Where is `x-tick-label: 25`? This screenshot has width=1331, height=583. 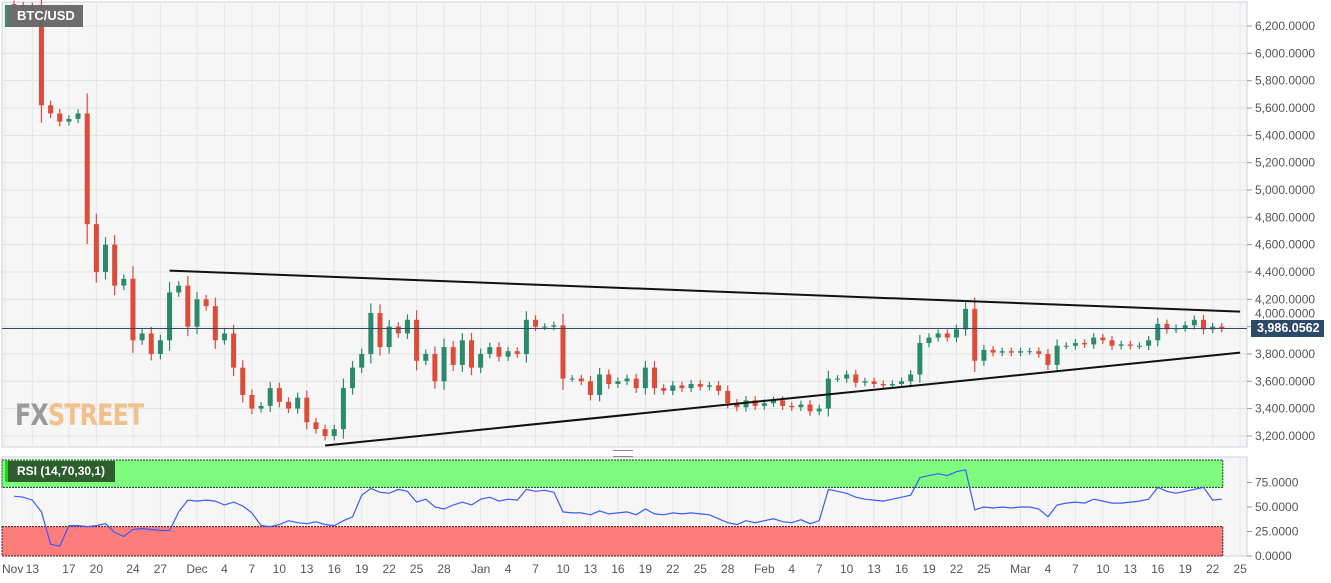
x-tick-label: 25 is located at coordinates (984, 569).